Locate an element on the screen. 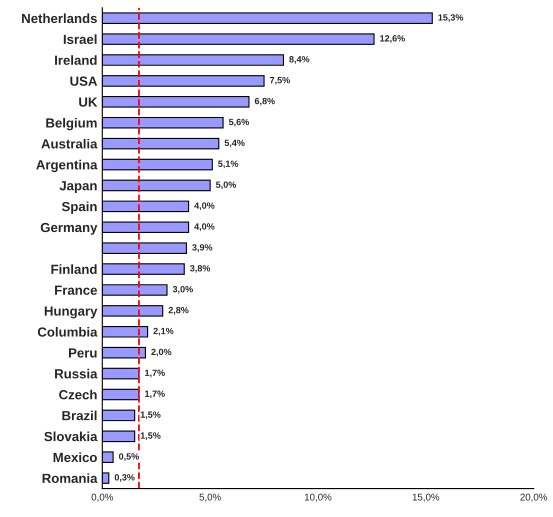 The width and height of the screenshot is (553, 517). y-tick-label: Spain is located at coordinates (79, 208).